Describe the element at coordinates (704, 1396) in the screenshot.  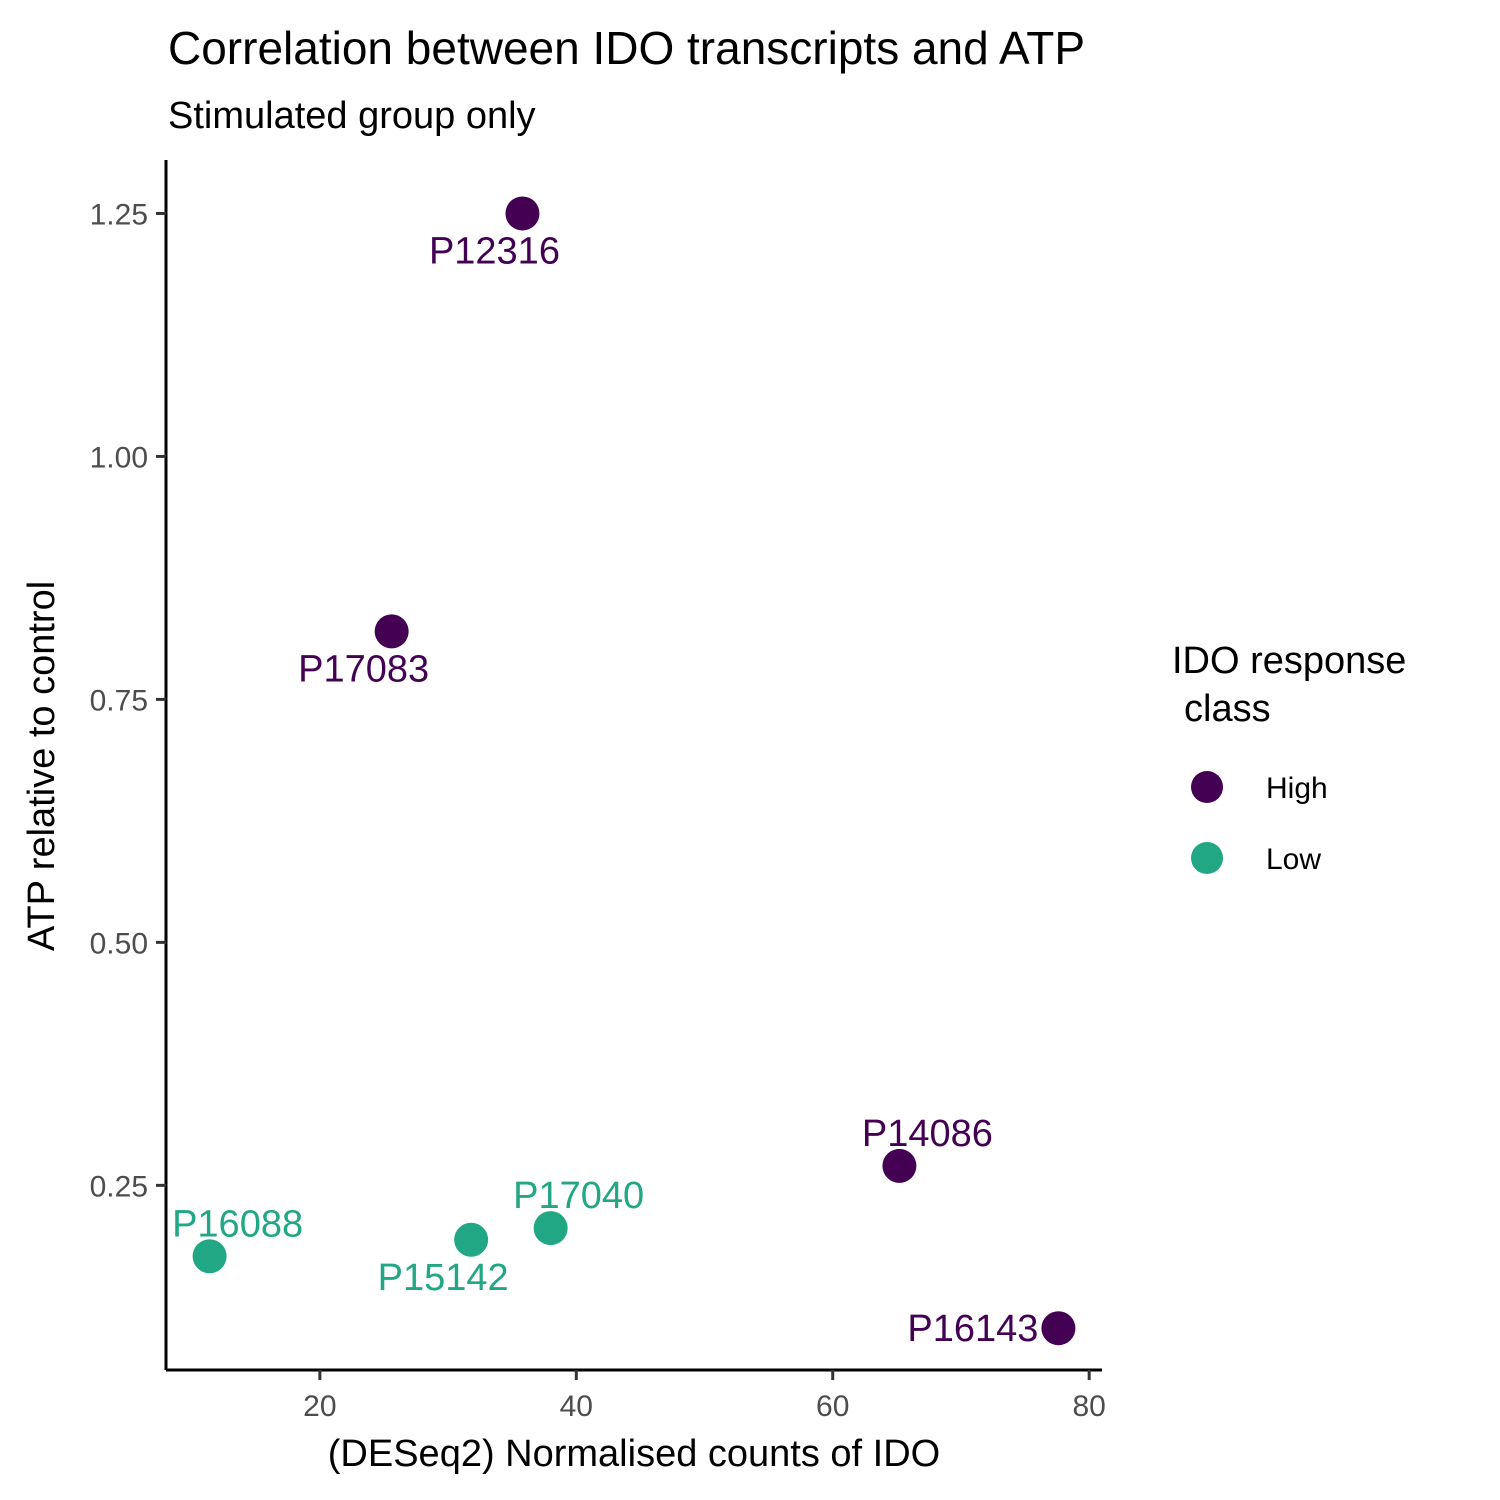
I see `x-ticks: 20 40 60 80` at that location.